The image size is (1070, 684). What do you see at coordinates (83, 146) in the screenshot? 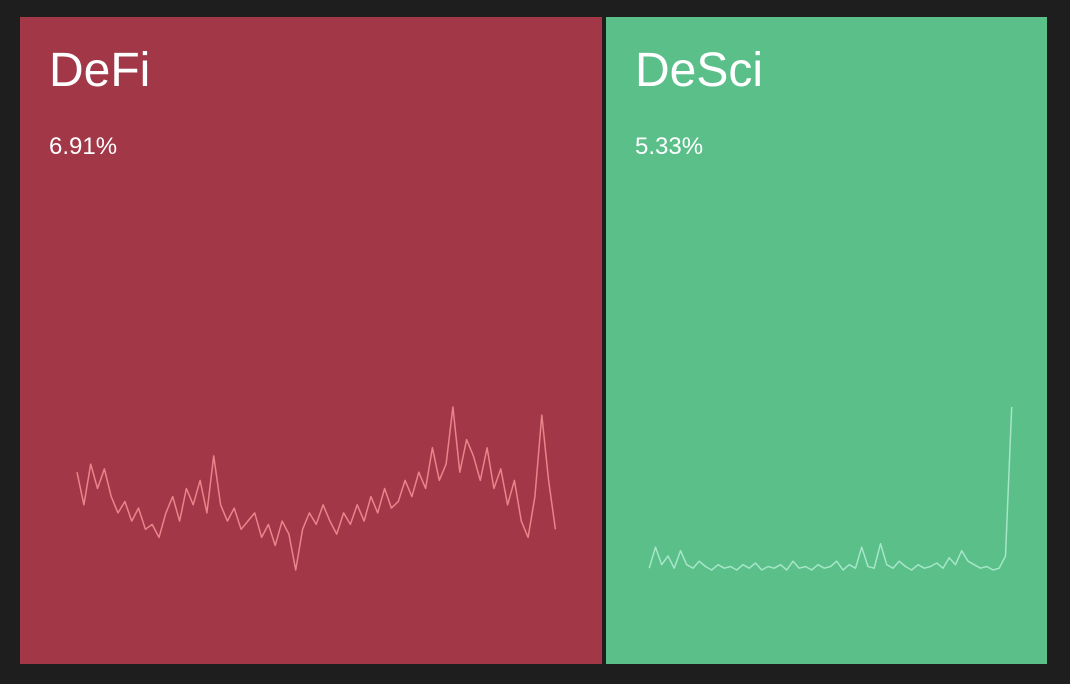
I see `tile-change: 6.91%` at bounding box center [83, 146].